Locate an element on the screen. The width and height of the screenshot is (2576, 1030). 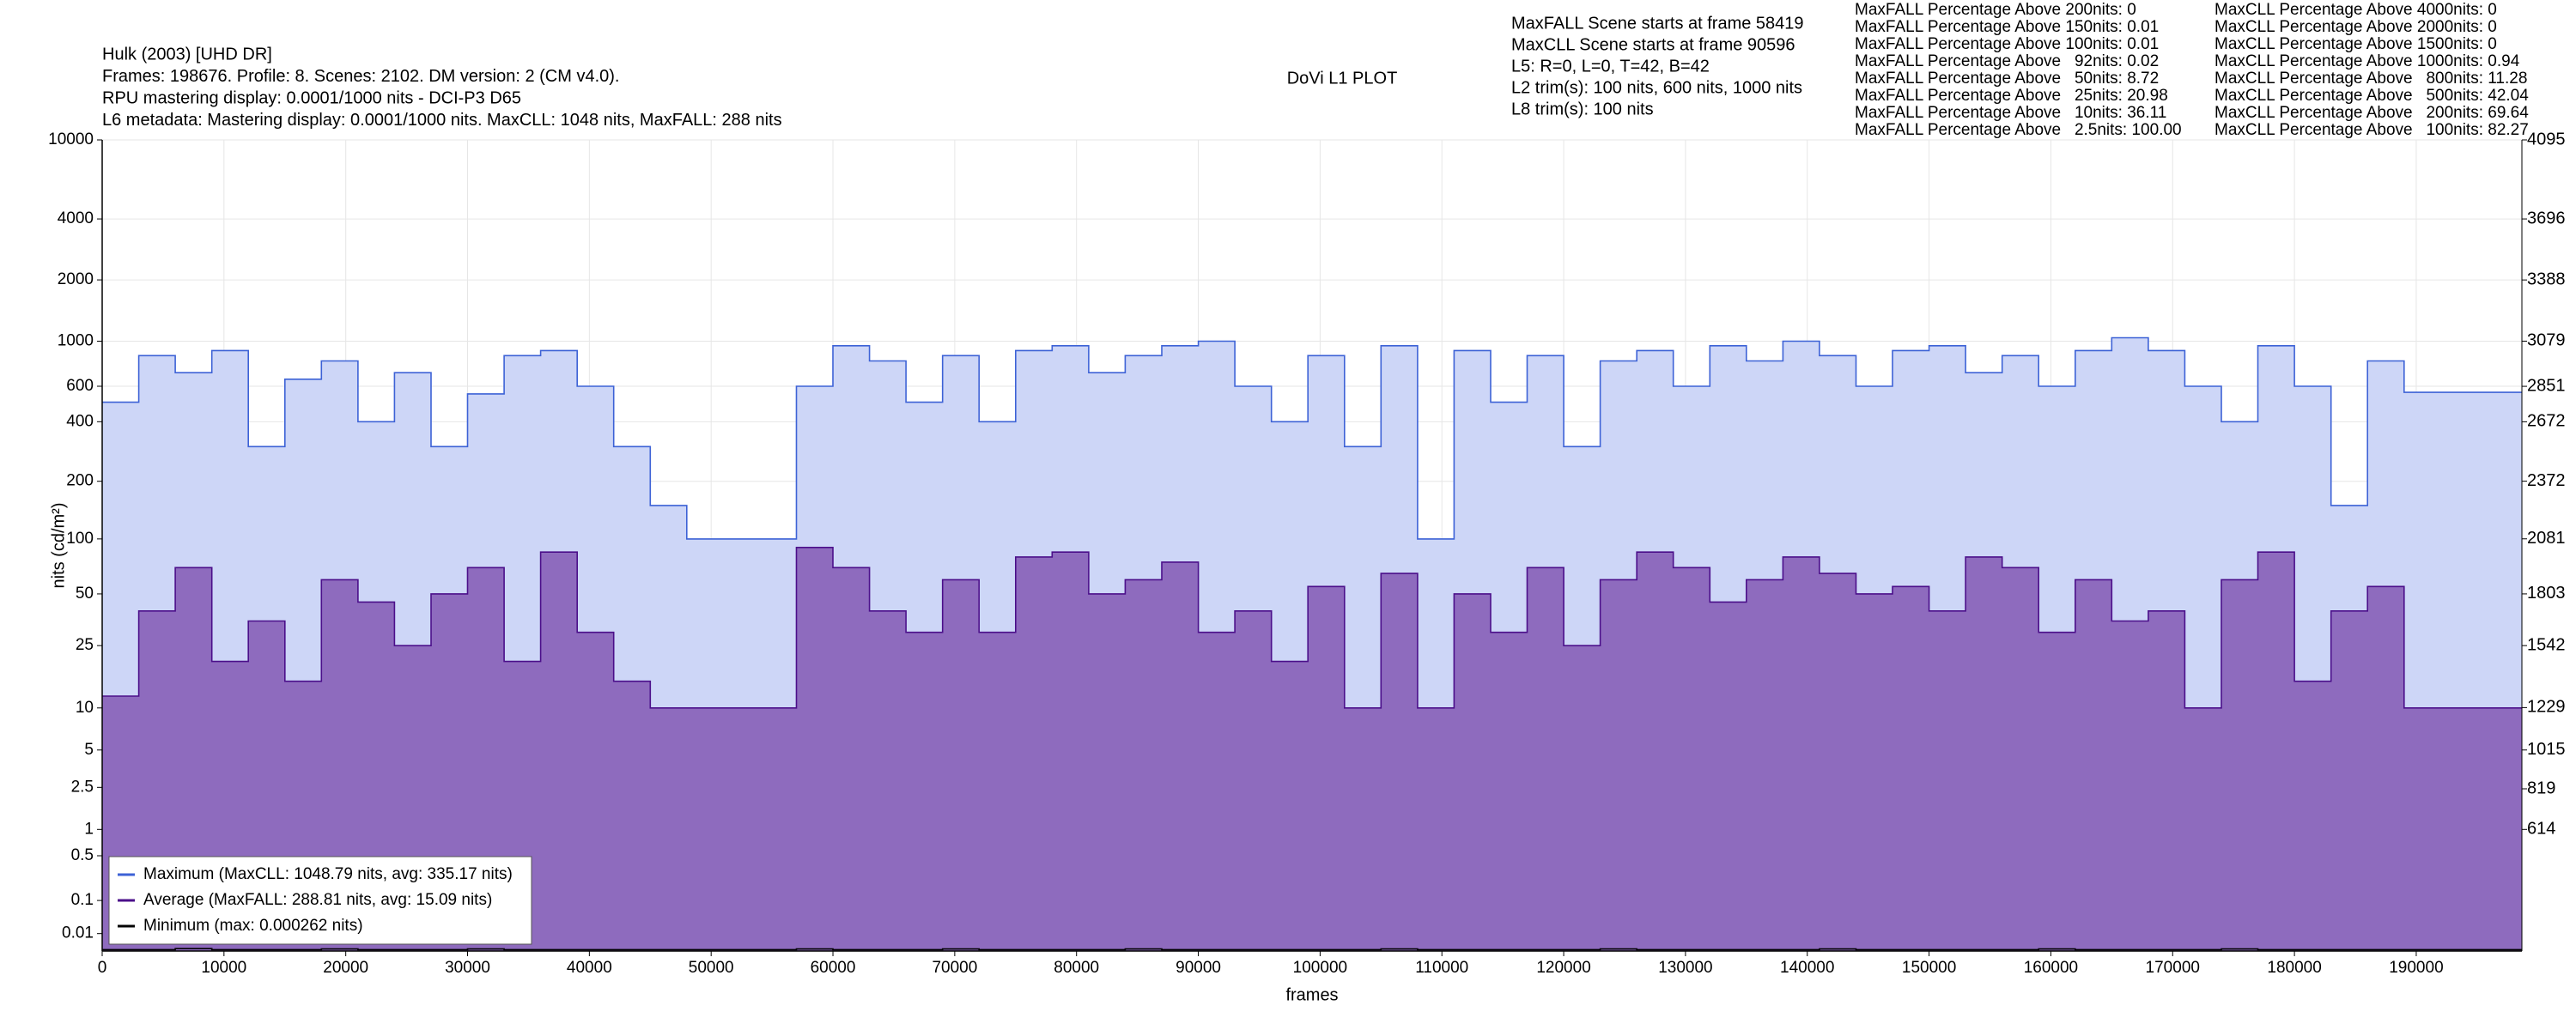
maxfall-stat: MaxFALL Percentage Above 100nits: 0.01 is located at coordinates (2007, 44).